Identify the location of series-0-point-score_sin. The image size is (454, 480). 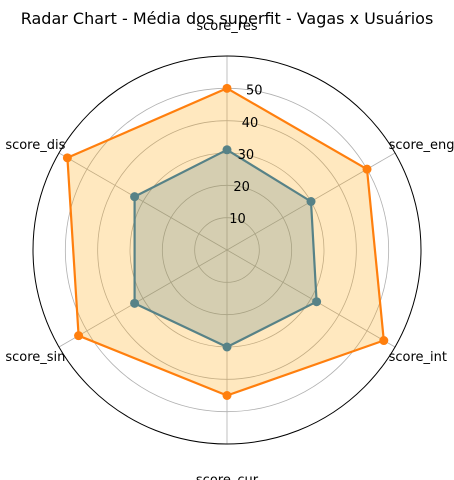
(135, 303).